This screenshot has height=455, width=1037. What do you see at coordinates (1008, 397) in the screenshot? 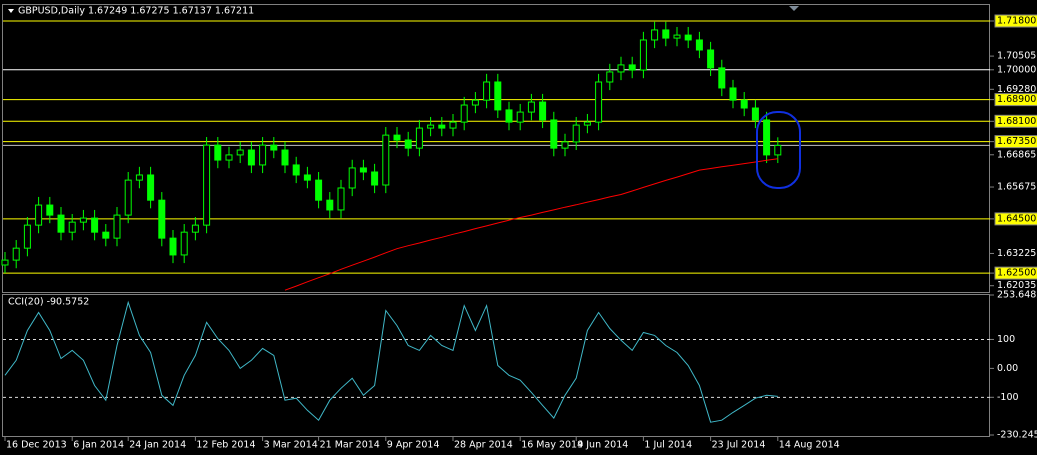
I see `y-tick-label: -100` at bounding box center [1008, 397].